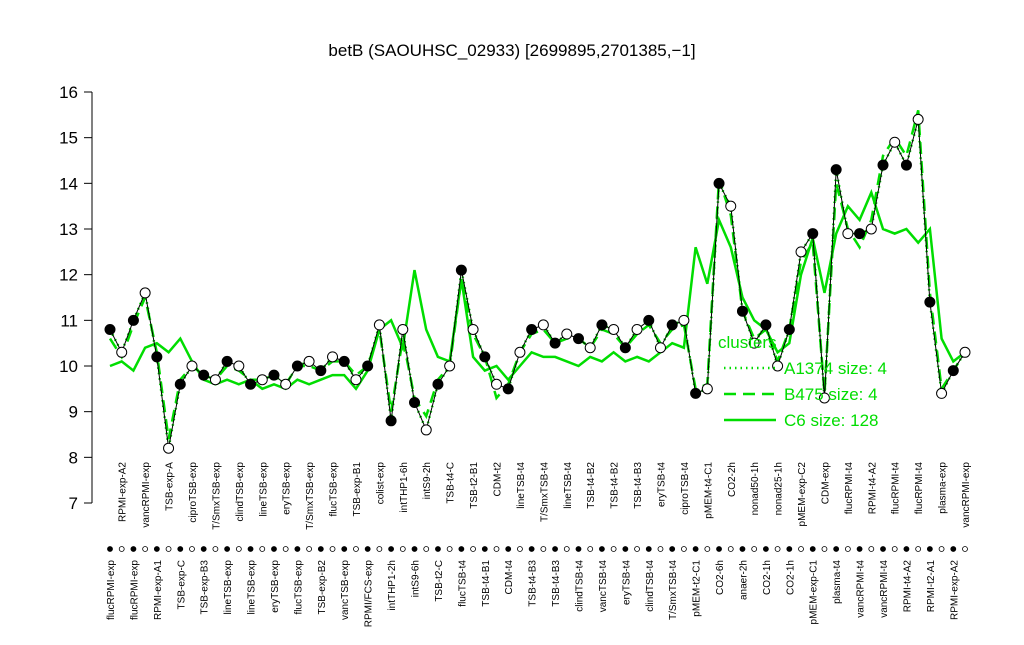  I want to click on x-tick-label: eryTSB-exp, so click(275, 586).